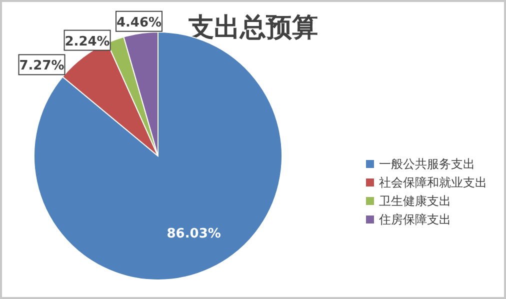 Image resolution: width=506 pixels, height=299 pixels. Describe the element at coordinates (41, 66) in the screenshot. I see `data-label: 7.27%` at that location.